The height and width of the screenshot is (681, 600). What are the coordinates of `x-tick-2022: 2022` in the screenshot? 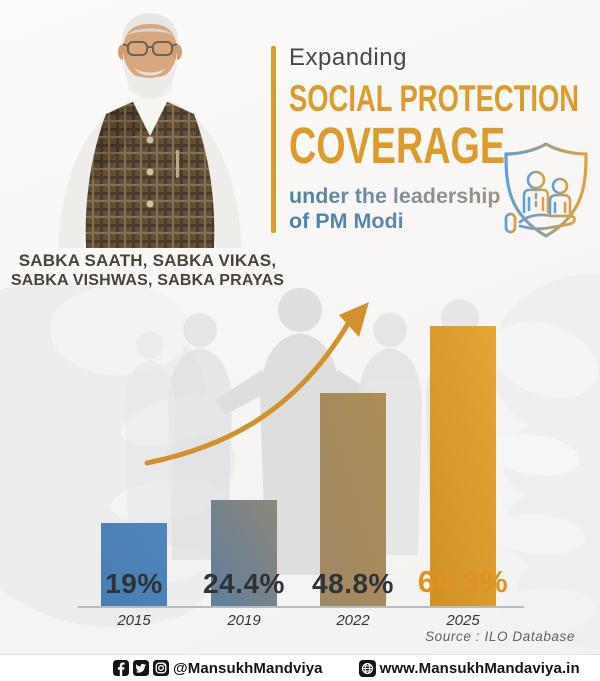 It's located at (353, 620).